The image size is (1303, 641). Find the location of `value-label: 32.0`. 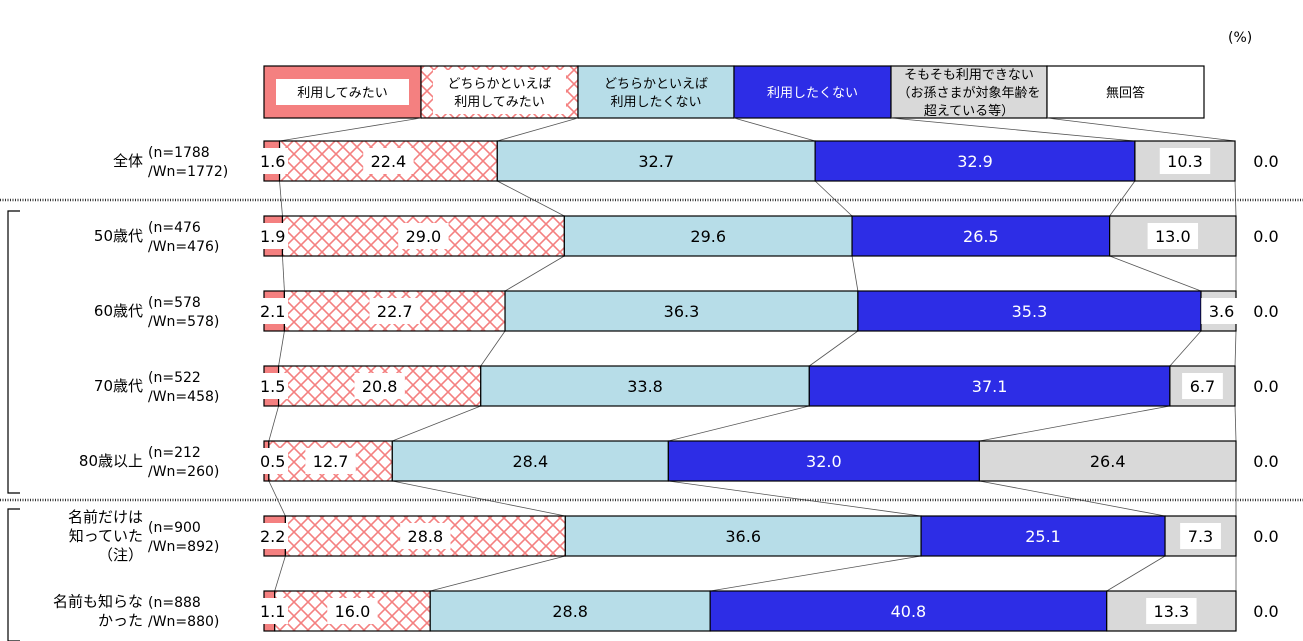

value-label: 32.0 is located at coordinates (824, 461).